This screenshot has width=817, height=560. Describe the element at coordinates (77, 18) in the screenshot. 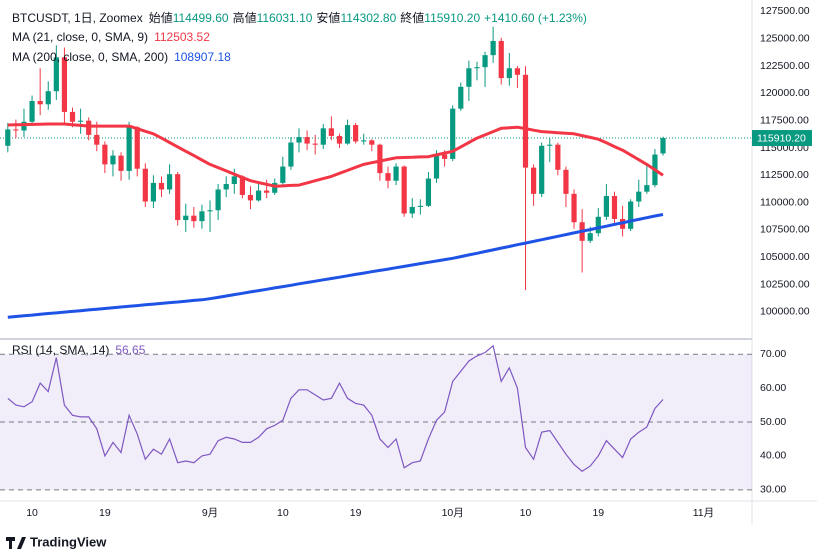

I see `symbol: BTCUSDT, 1日, Zoomex` at that location.